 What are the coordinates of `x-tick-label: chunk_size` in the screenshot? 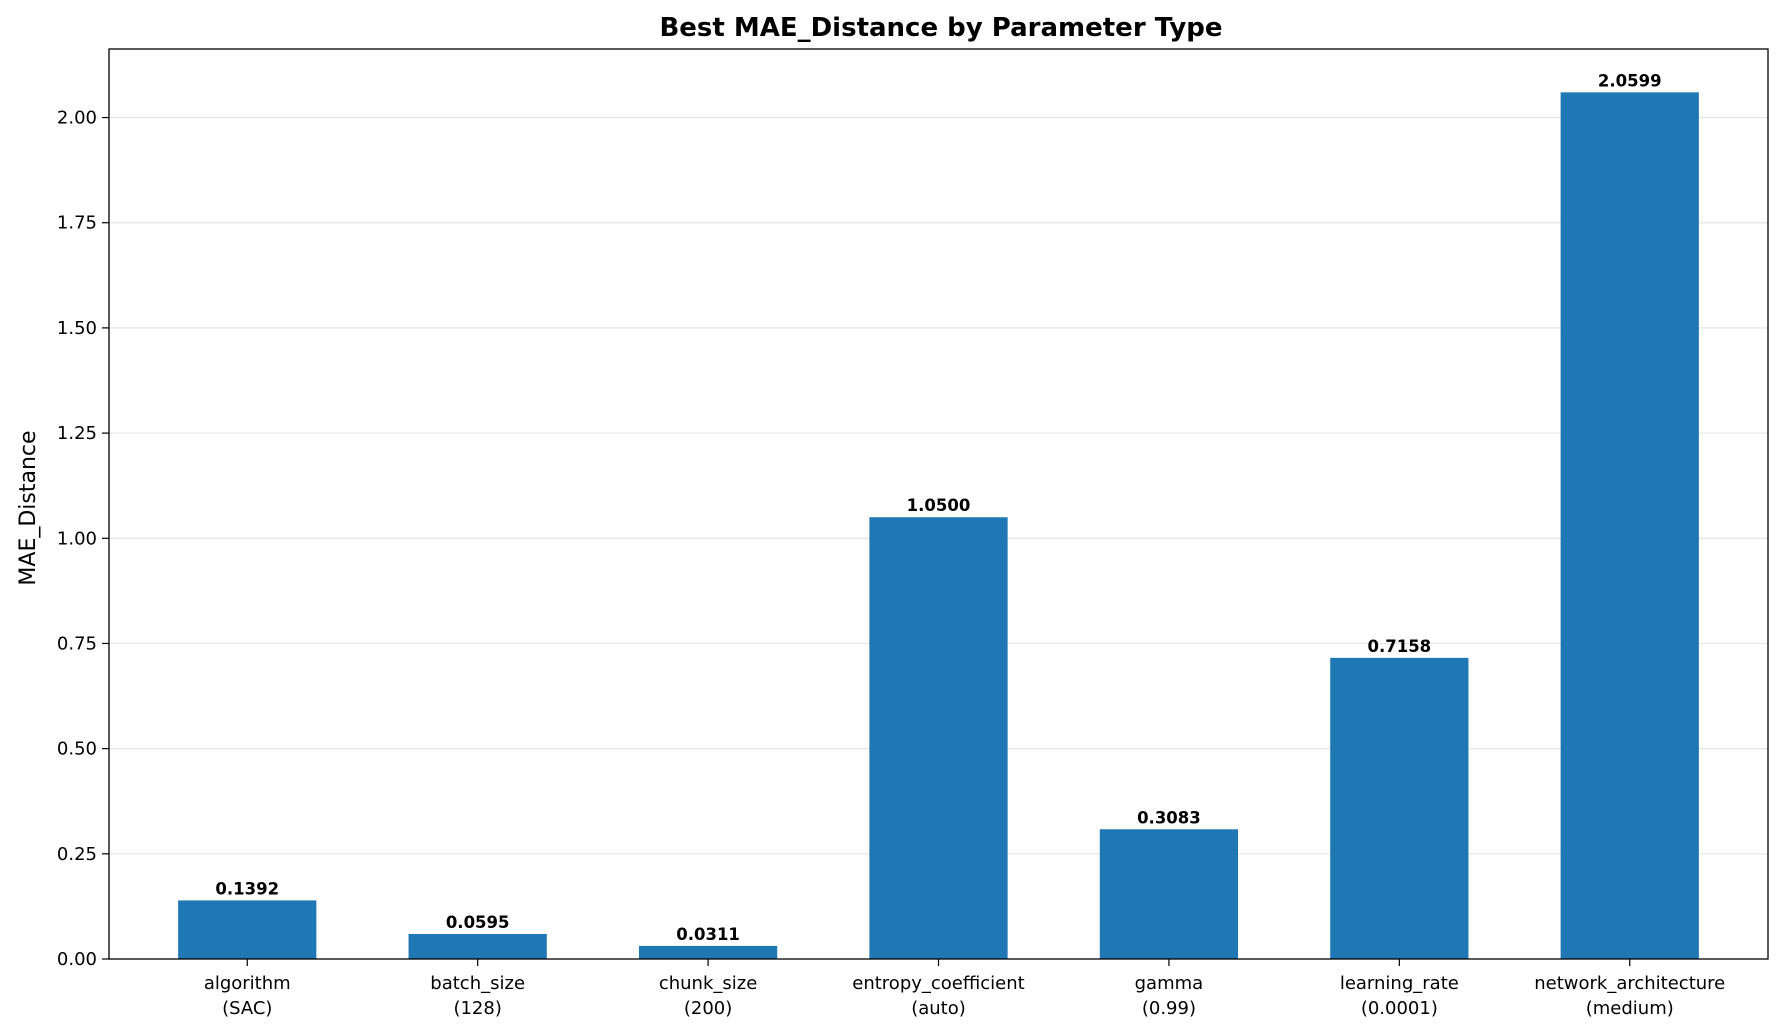 It's located at (708, 983).